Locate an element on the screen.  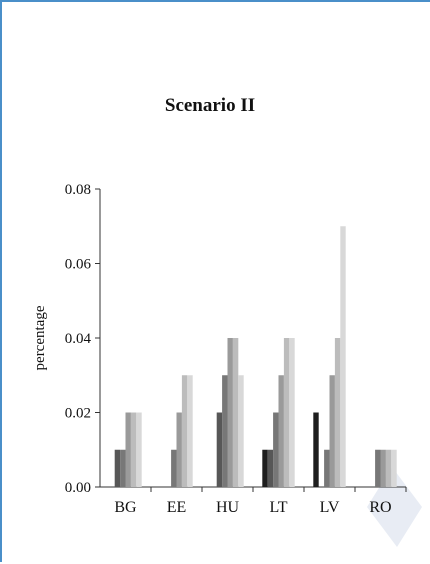
y-axis-label: percentage is located at coordinates (40, 337).